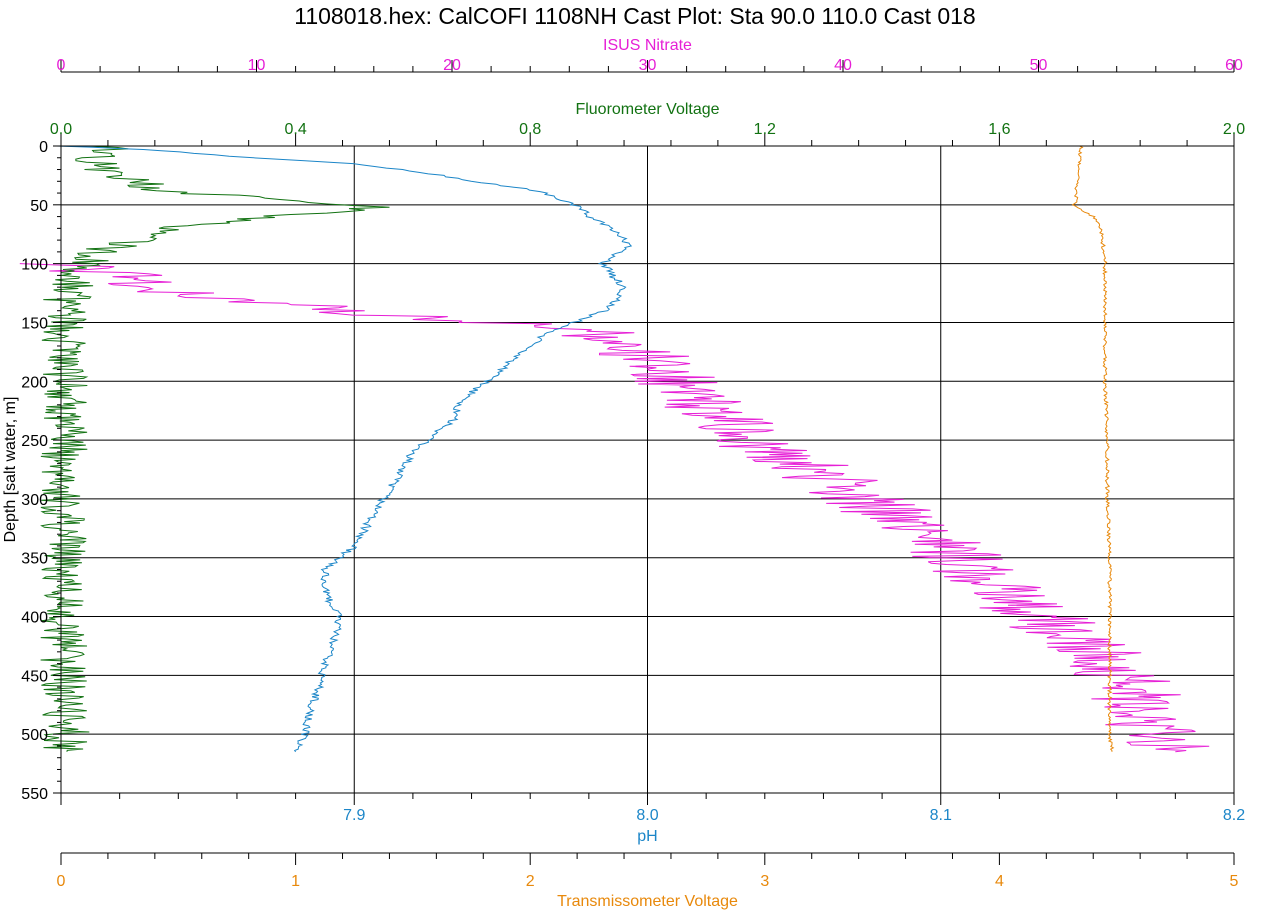 The height and width of the screenshot is (910, 1270). What do you see at coordinates (1234, 129) in the screenshot?
I see `fluorometer-voltage-tick-label: 2.0` at bounding box center [1234, 129].